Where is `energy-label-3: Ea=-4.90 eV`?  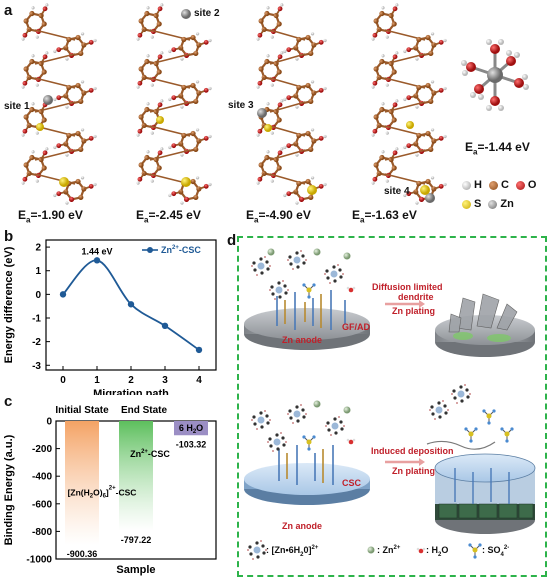
energy-label-3: Ea=-4.90 eV is located at coordinates (278, 216).